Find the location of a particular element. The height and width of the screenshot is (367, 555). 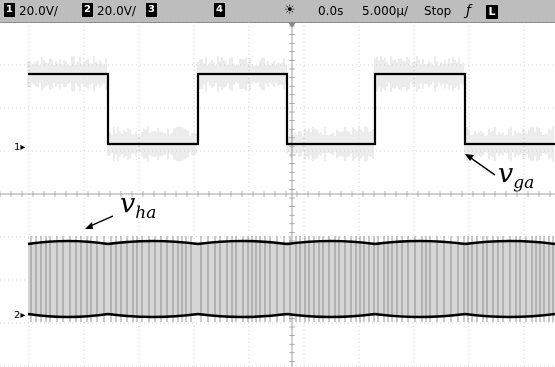

rising-edge-icon: ƒ is located at coordinates (468, 11).